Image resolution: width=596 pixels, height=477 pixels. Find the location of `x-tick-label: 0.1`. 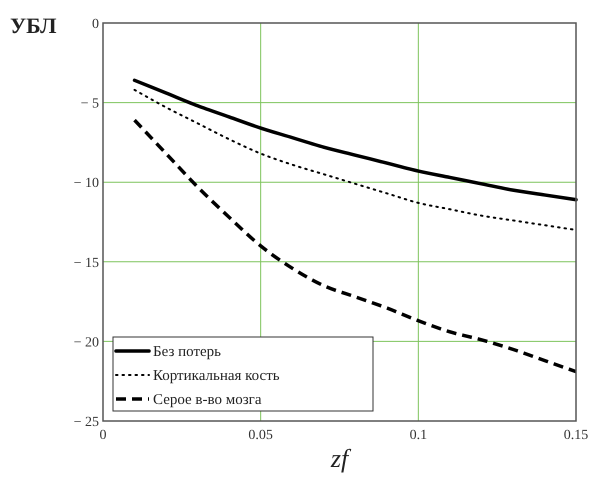

x-tick-label: 0.1 is located at coordinates (419, 435).